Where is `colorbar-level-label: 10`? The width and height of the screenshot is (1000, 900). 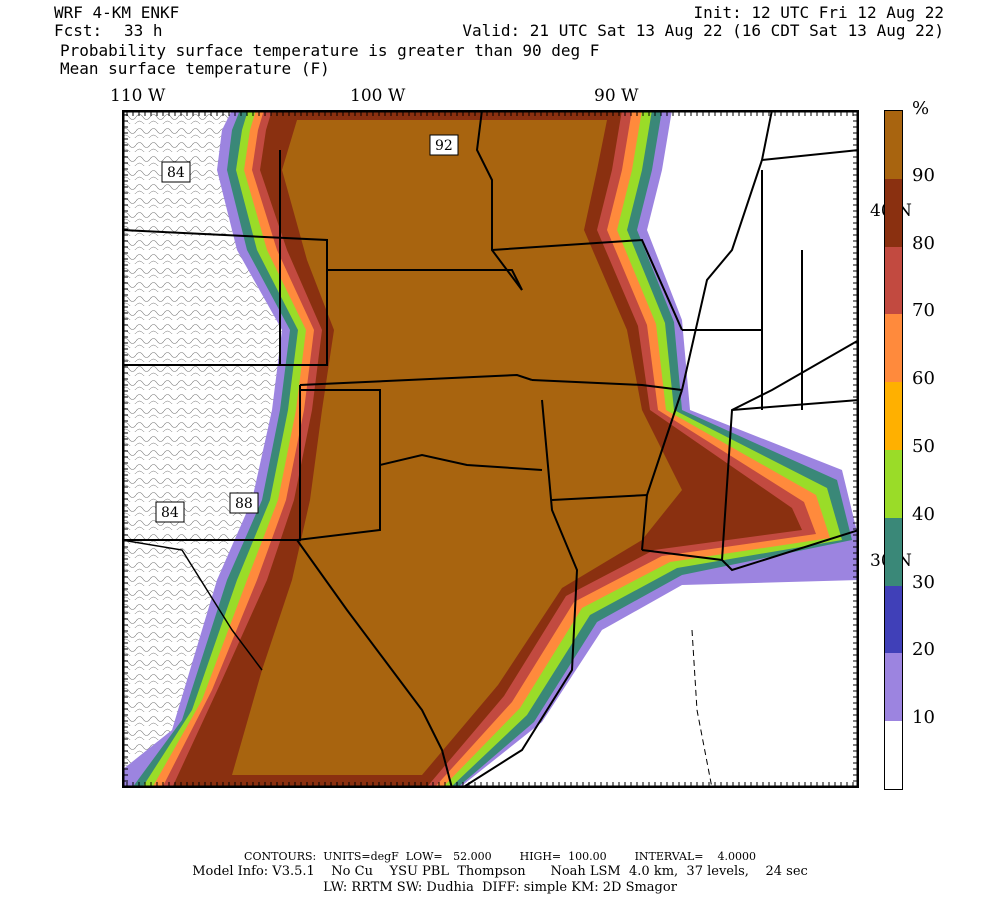 colorbar-level-label: 10 is located at coordinates (923, 718).